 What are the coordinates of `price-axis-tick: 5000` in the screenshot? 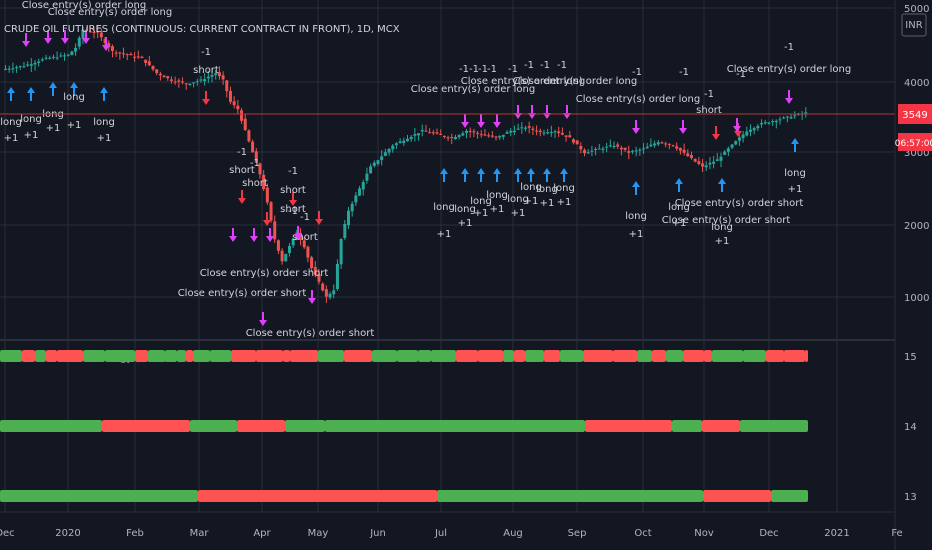 It's located at (916, 9).